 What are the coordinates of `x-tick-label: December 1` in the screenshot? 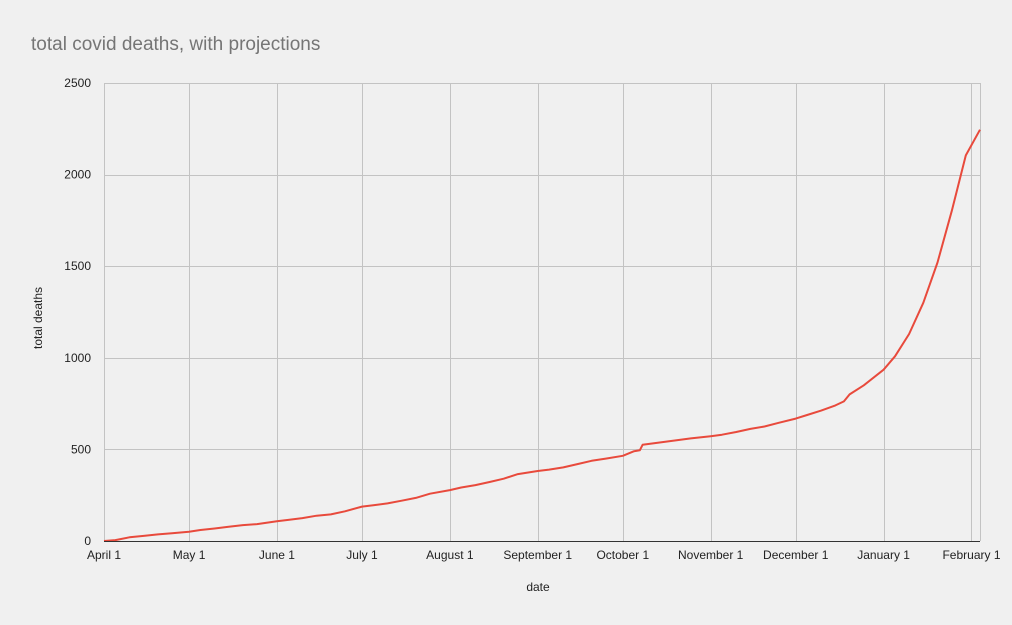 It's located at (796, 555).